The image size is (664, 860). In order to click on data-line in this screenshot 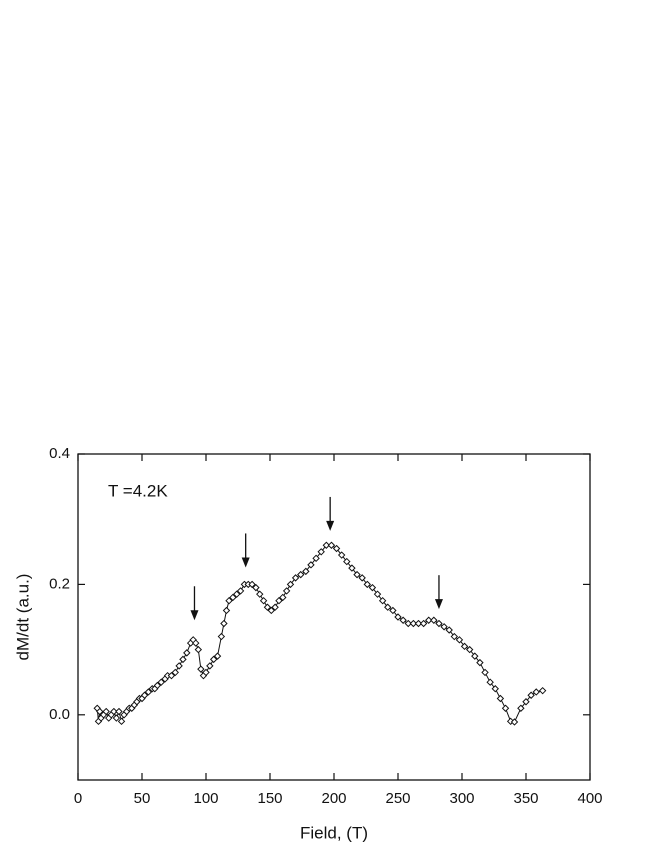, I will do `click(319, 633)`.